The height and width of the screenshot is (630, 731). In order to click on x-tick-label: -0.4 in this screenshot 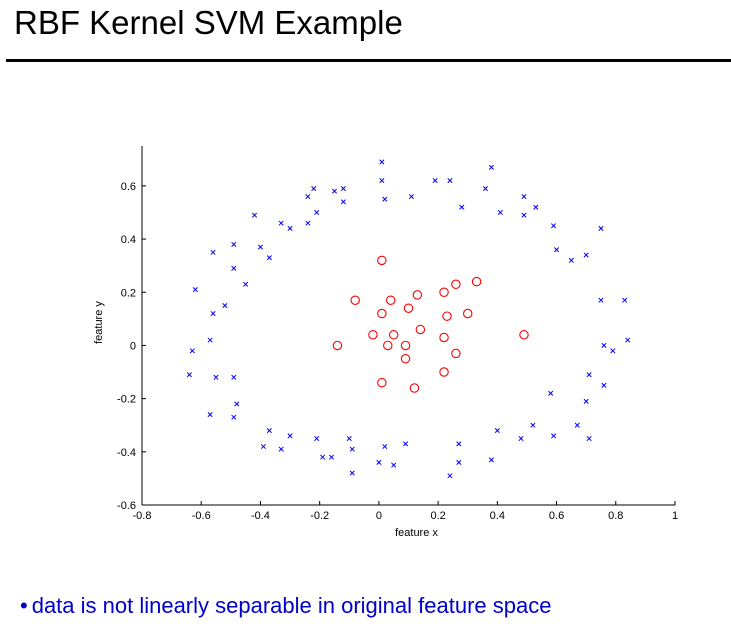, I will do `click(260, 516)`.